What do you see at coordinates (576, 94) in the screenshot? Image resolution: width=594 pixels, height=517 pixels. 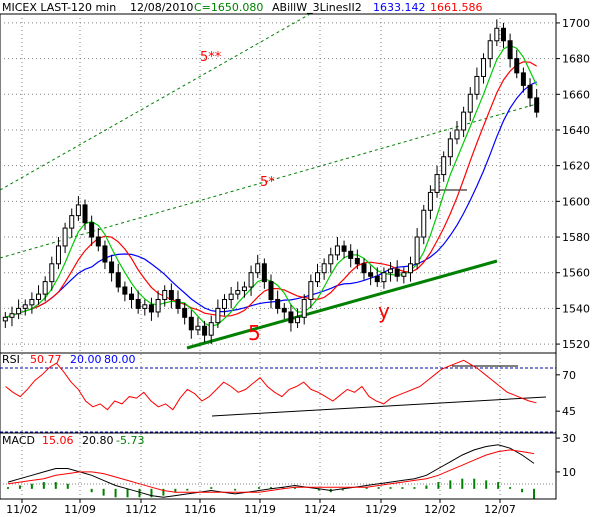 I see `price-tick-label: 1660` at bounding box center [576, 94].